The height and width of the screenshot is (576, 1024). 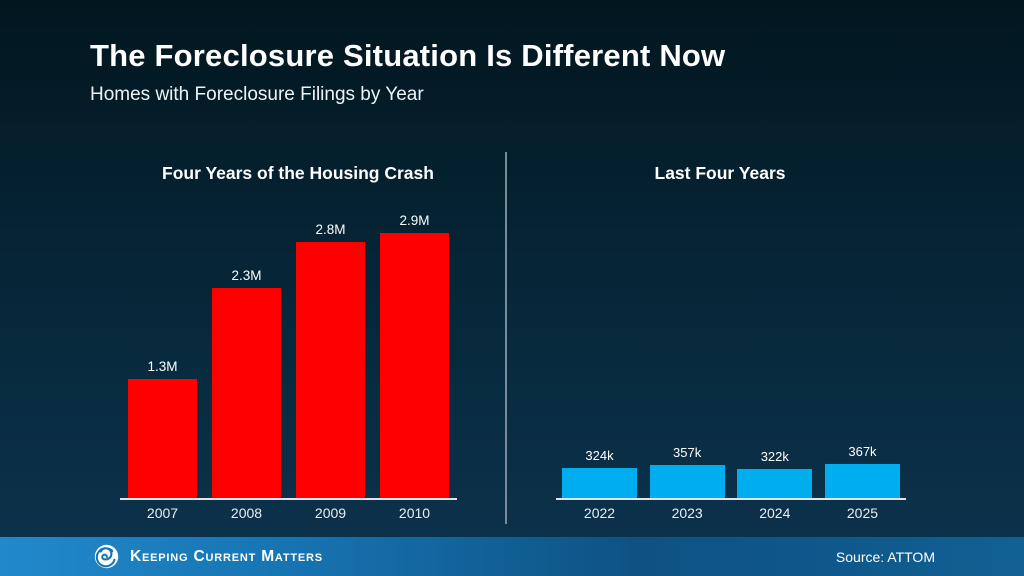 I want to click on brand-name: Keeping Current Matters, so click(x=226, y=556).